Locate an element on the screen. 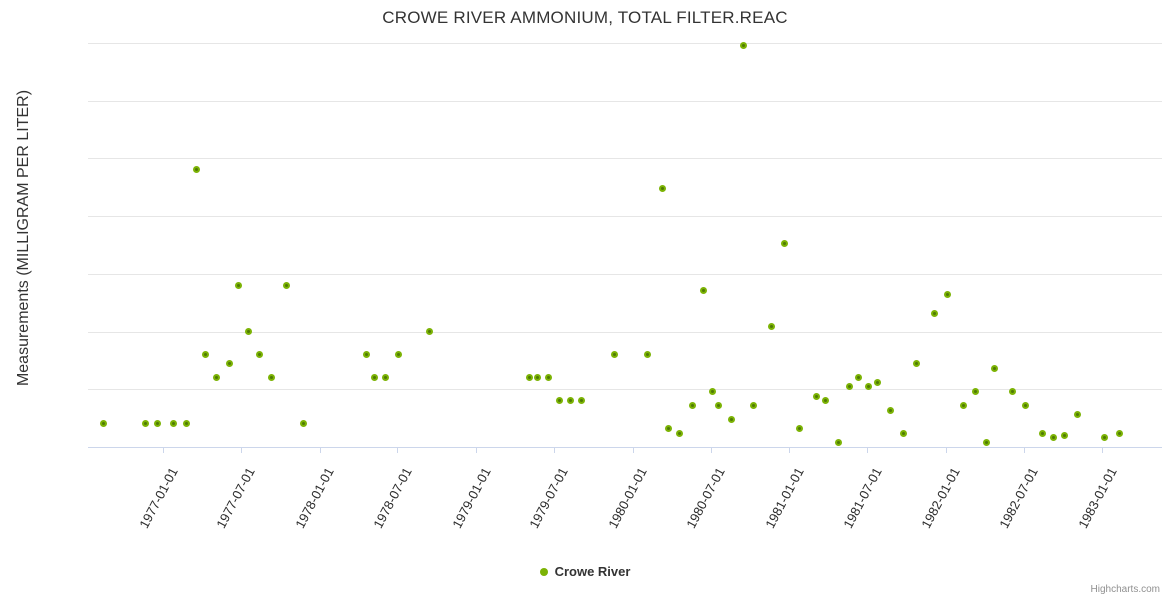 The image size is (1170, 600). x-axis-tick-label: 1982-01-01 is located at coordinates (941, 498).